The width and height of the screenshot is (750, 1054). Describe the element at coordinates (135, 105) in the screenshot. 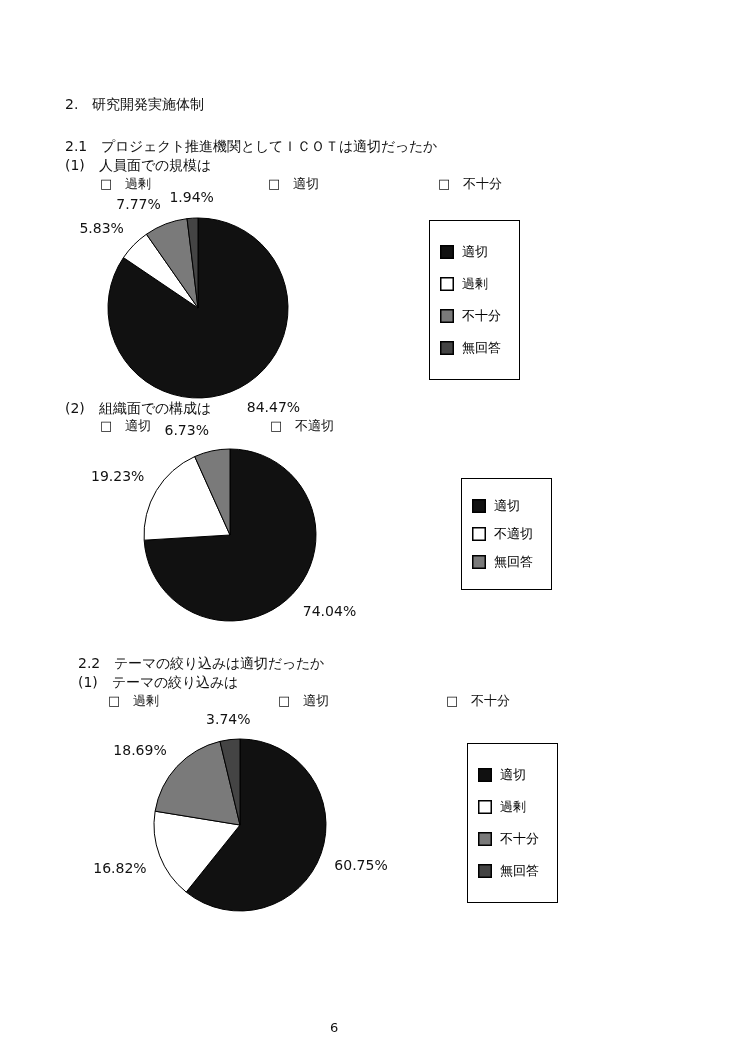

I see `chart-title: 2. 研究開発実施体制` at that location.